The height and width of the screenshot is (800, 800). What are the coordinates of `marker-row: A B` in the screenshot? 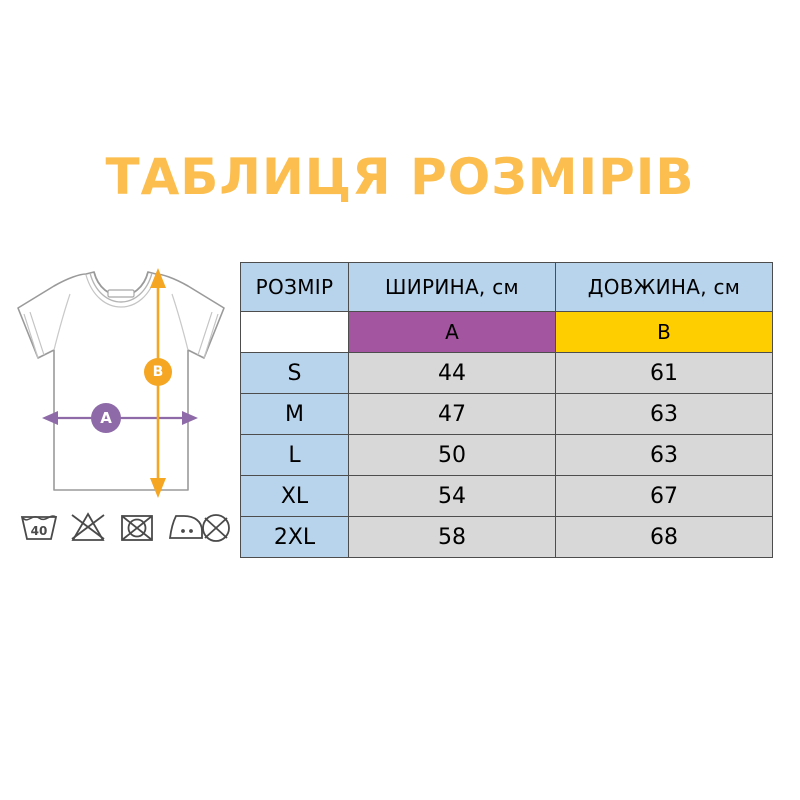 It's located at (506, 332).